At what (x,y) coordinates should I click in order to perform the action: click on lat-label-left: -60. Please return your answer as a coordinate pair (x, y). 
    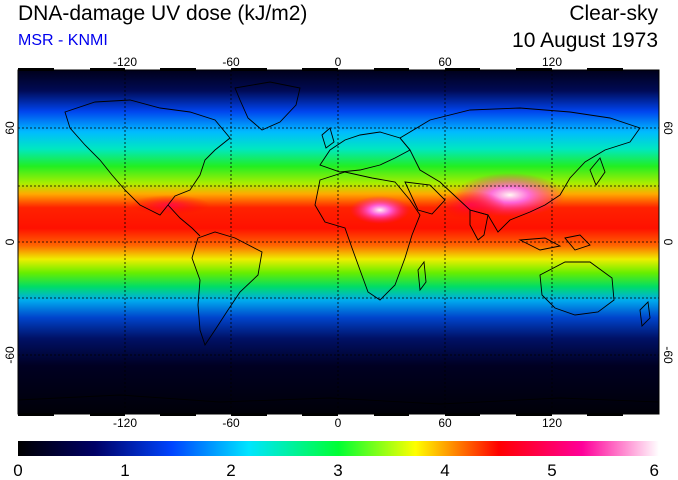
    Looking at the image, I should click on (10, 355).